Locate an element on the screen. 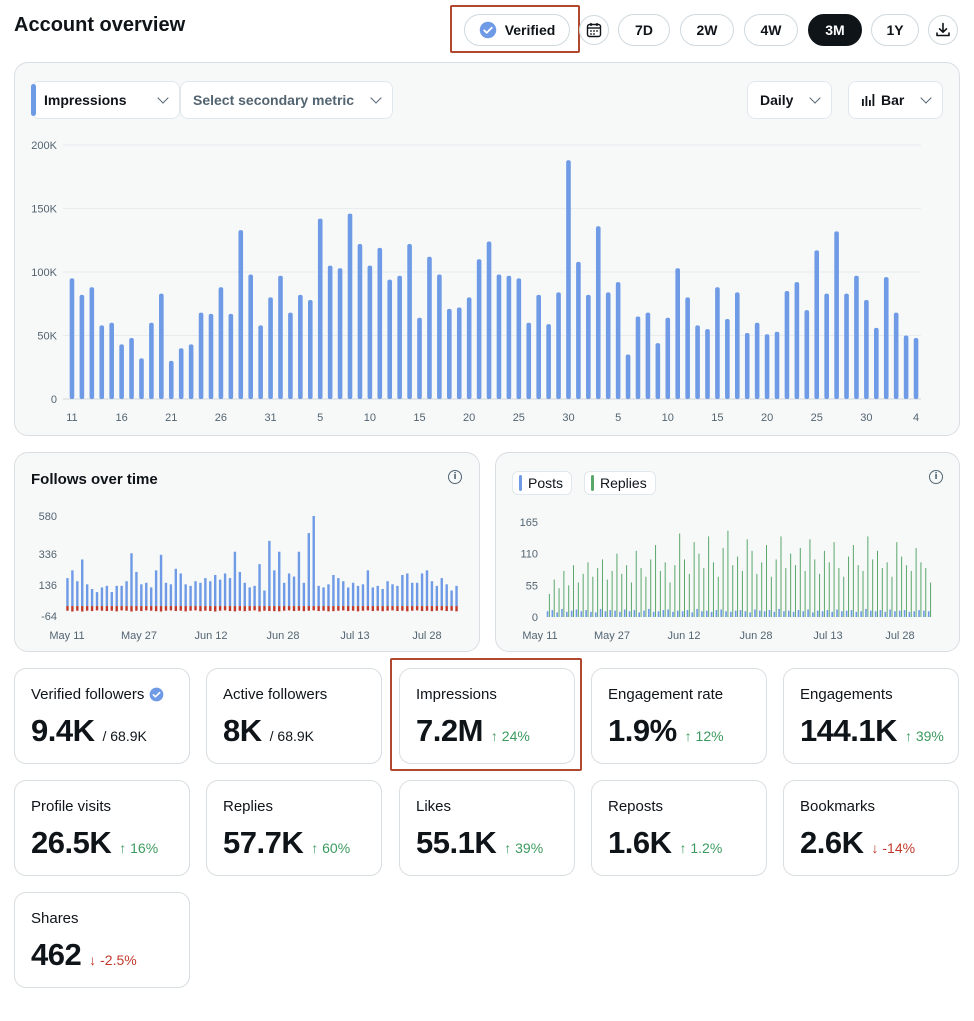 The width and height of the screenshot is (974, 1021). y-tick-label: 55 is located at coordinates (532, 586).